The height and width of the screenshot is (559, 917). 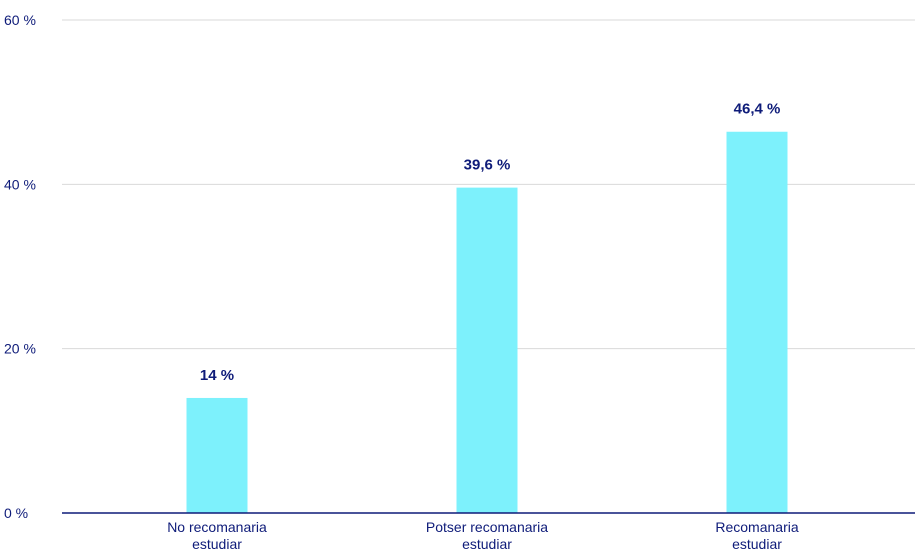 What do you see at coordinates (20, 349) in the screenshot?
I see `y-tick-label: 20 %` at bounding box center [20, 349].